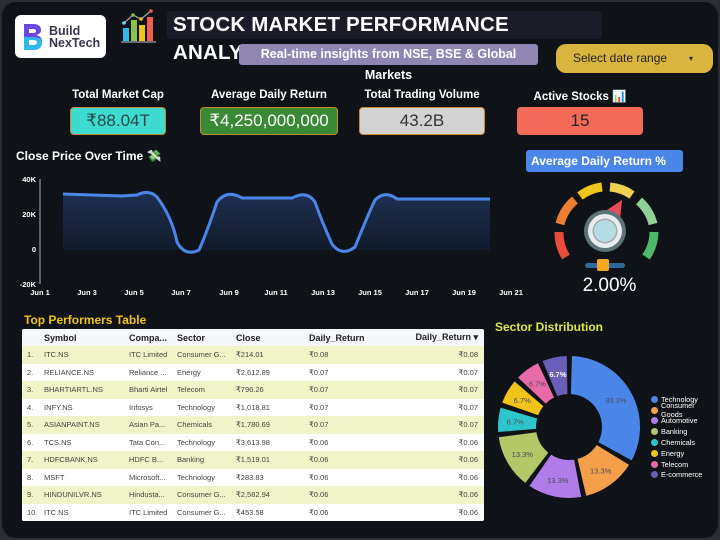 Image resolution: width=720 pixels, height=540 pixels. Describe the element at coordinates (555, 376) in the screenshot. I see `donut-slice-e-commerce` at that location.